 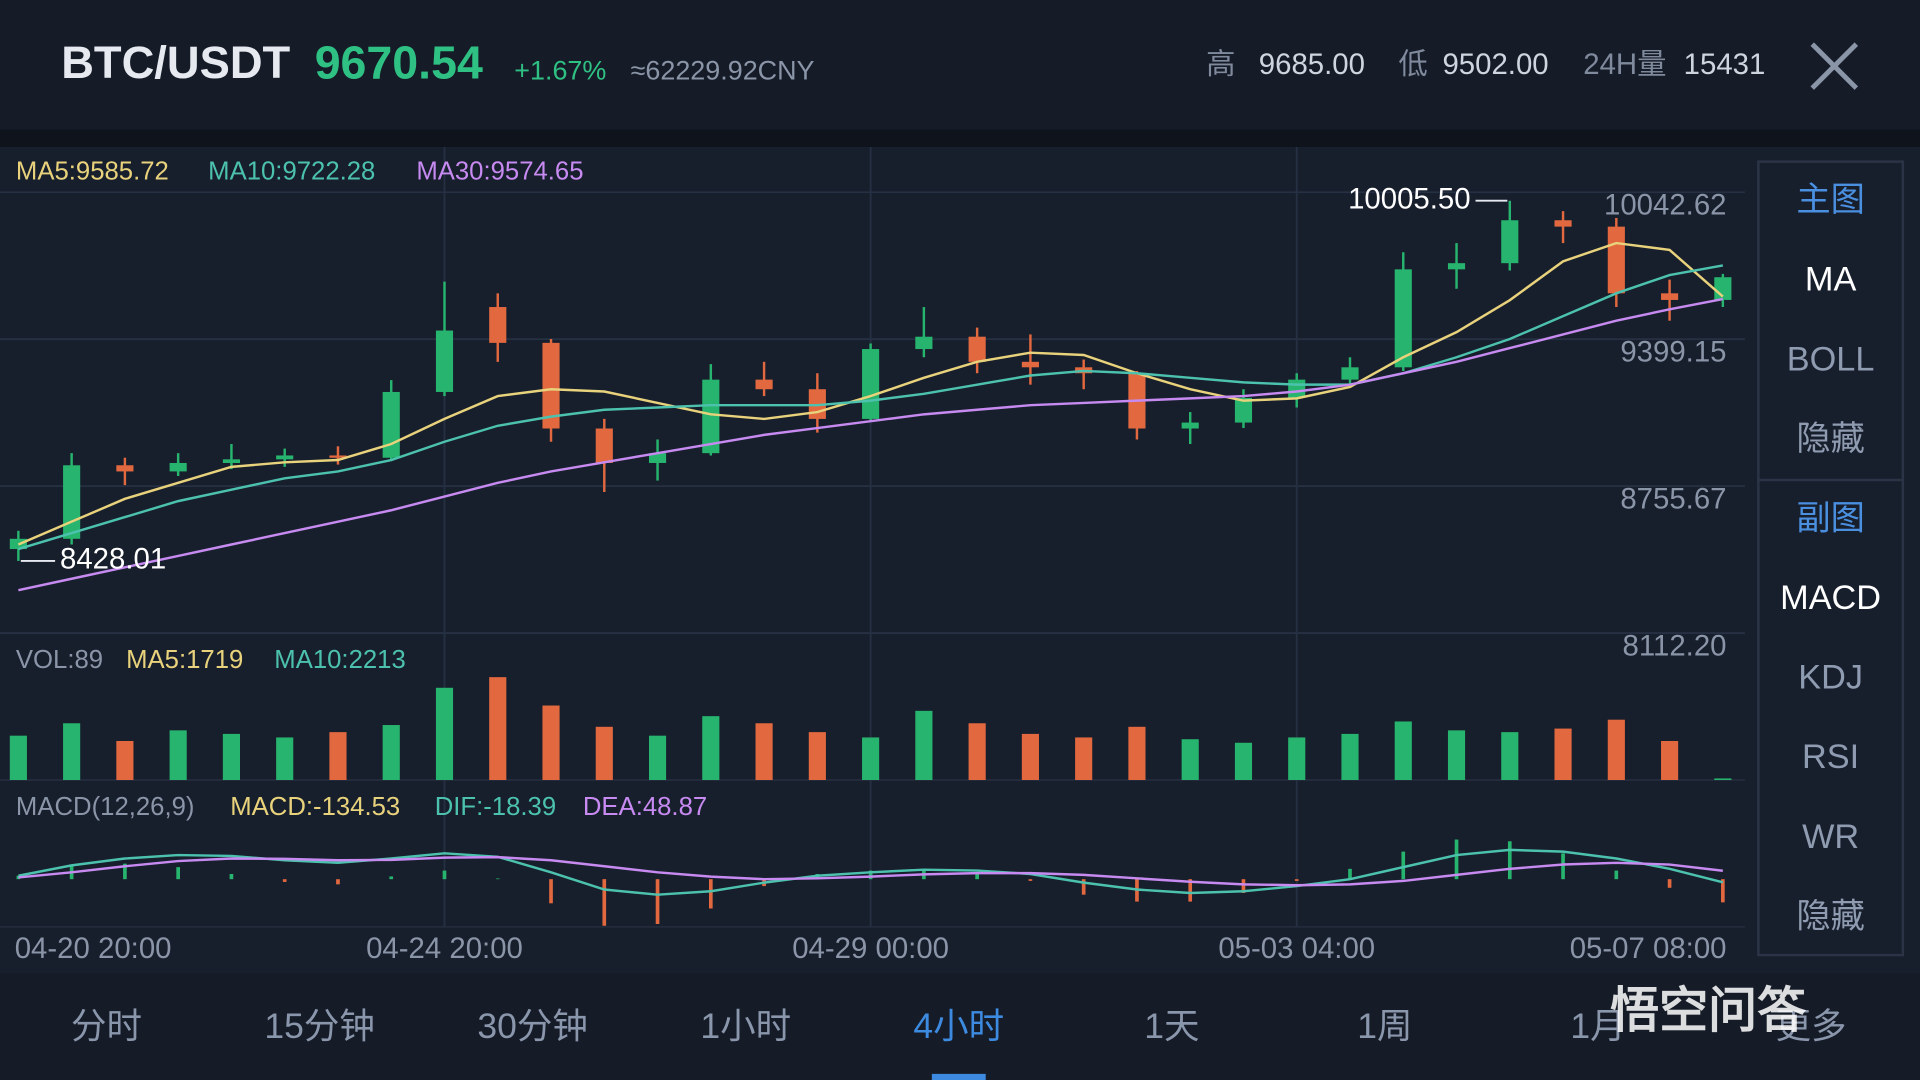 What do you see at coordinates (59, 660) in the screenshot?
I see `volume-legend: VOL:89` at bounding box center [59, 660].